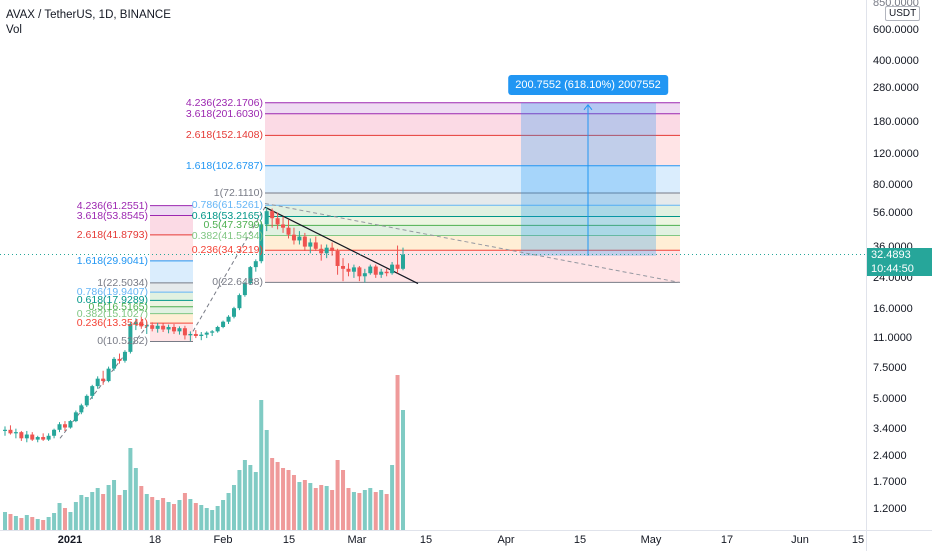 The height and width of the screenshot is (551, 932). I want to click on axis-corner, so click(899, 540).